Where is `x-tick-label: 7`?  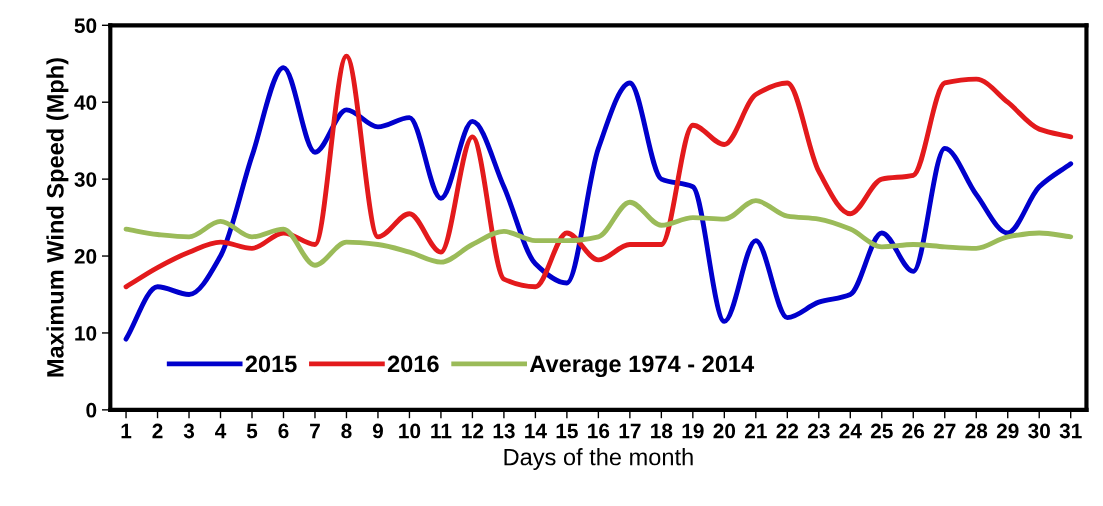 x-tick-label: 7 is located at coordinates (315, 431).